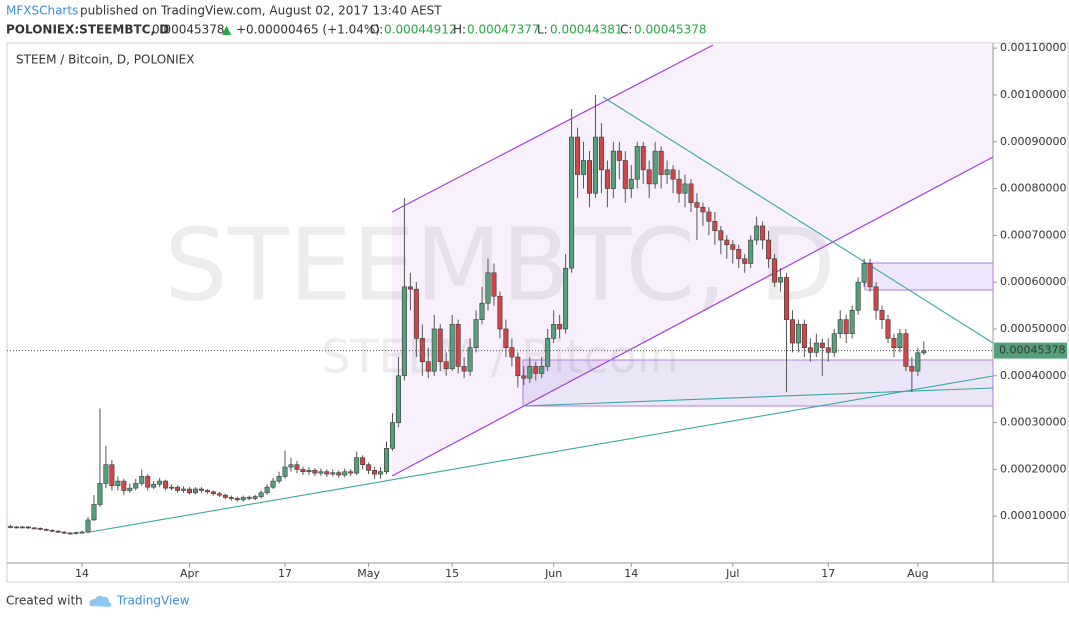 This screenshot has width=1069, height=622. What do you see at coordinates (368, 573) in the screenshot?
I see `x-tick-label: May` at bounding box center [368, 573].